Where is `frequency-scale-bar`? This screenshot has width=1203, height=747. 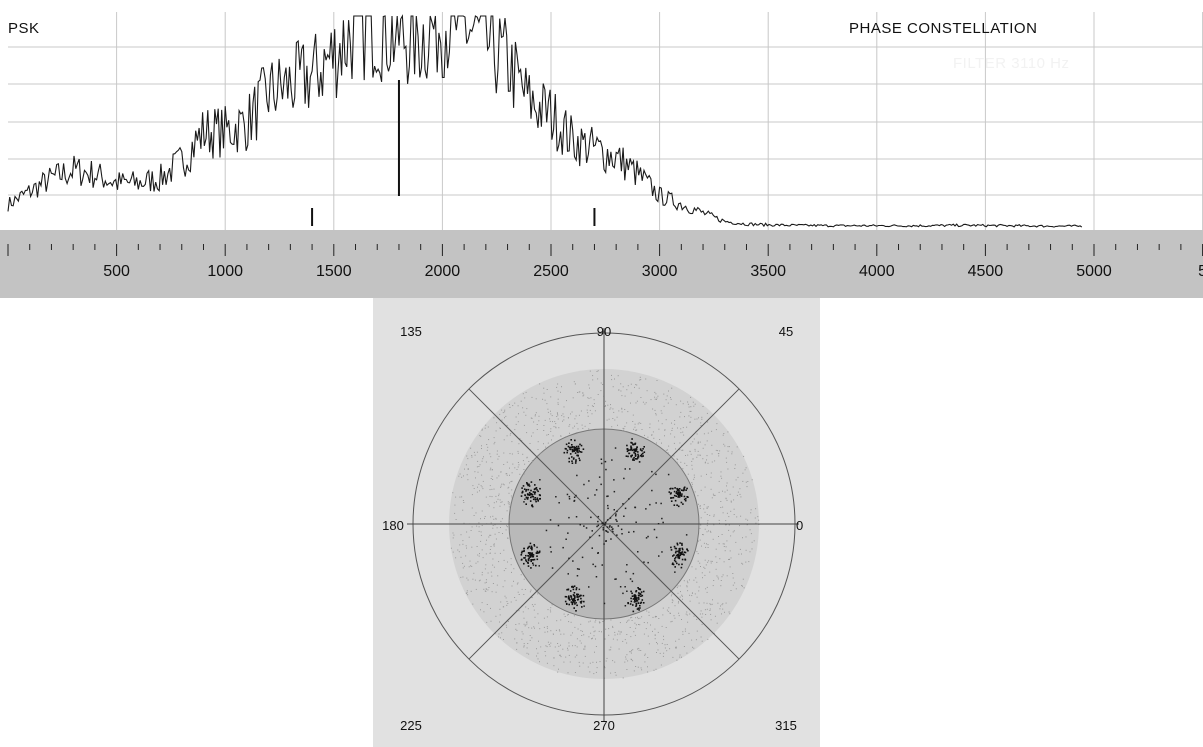
frequency-scale-bar is located at coordinates (601, 264).